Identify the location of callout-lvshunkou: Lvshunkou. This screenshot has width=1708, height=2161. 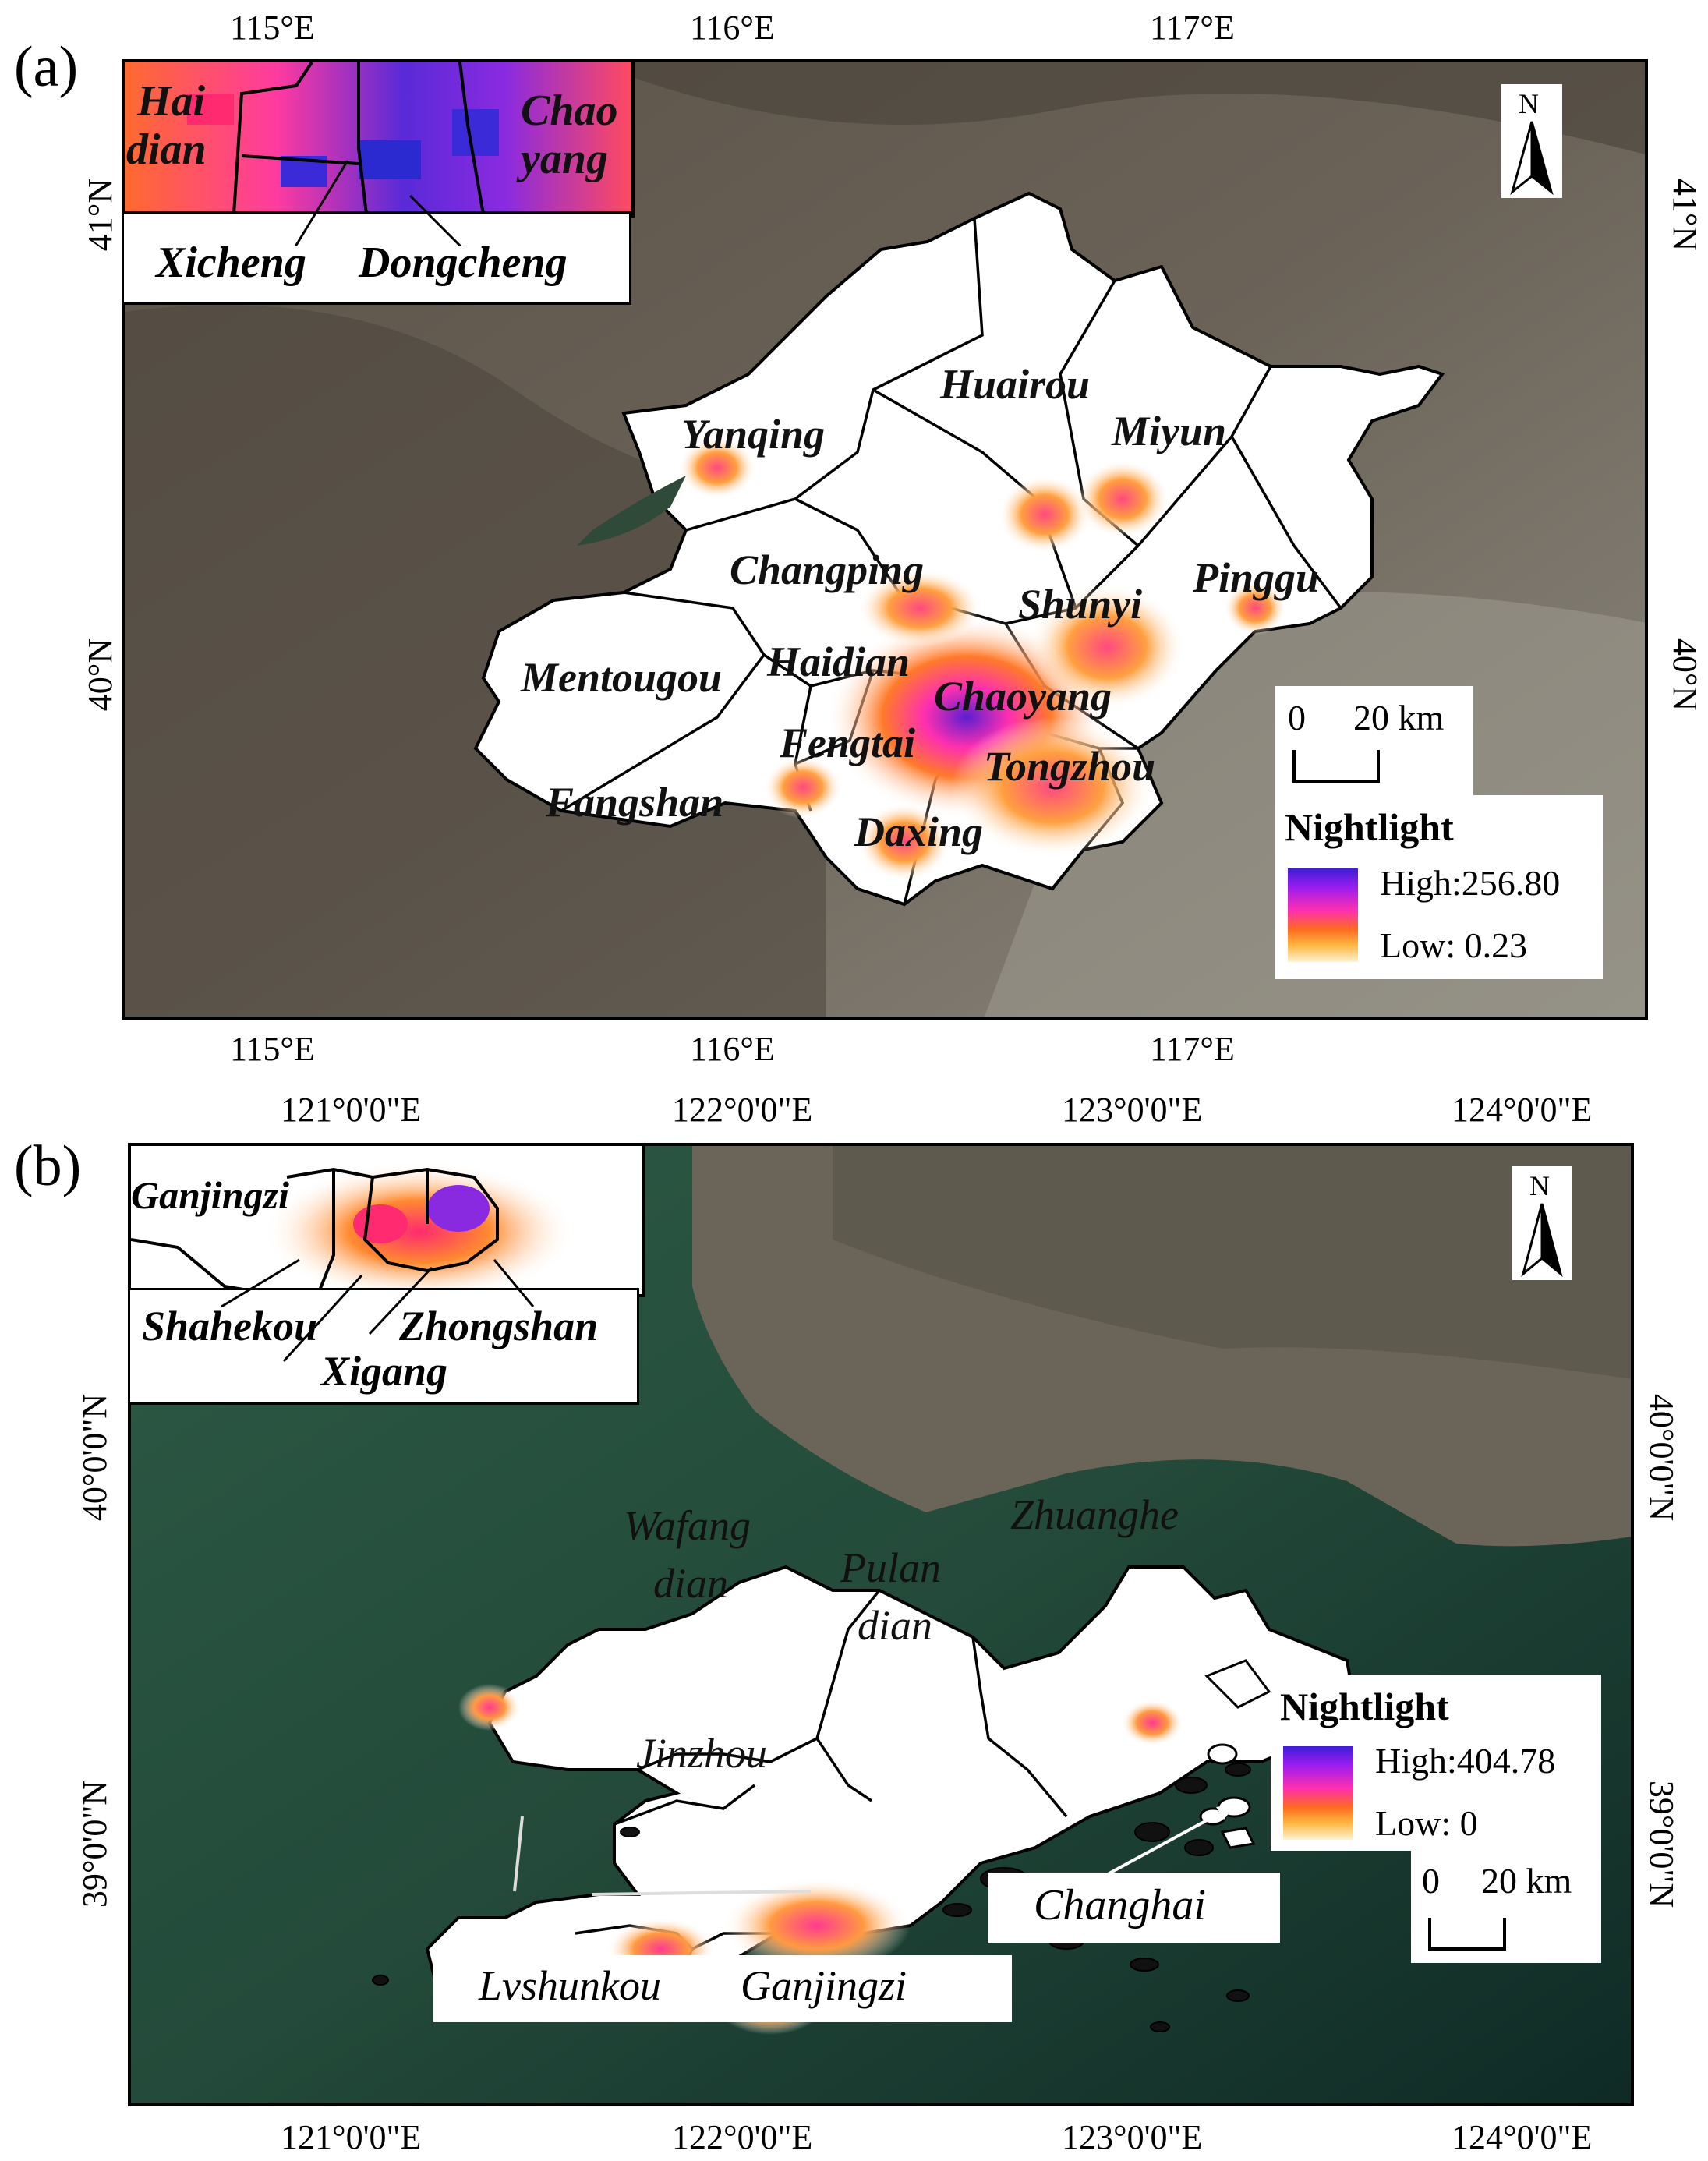
(570, 1986).